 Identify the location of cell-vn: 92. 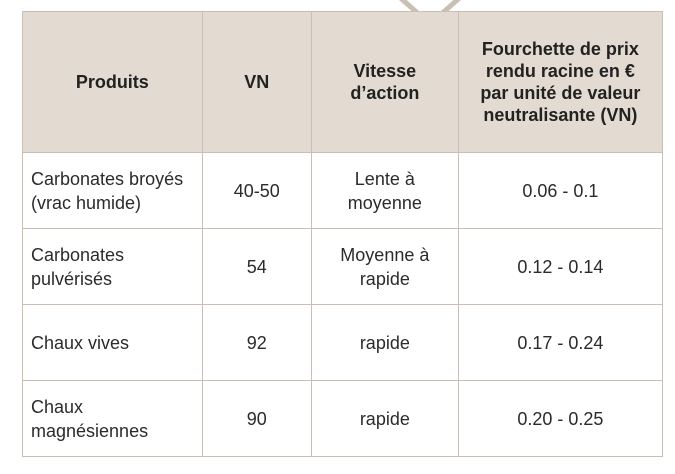
(256, 342).